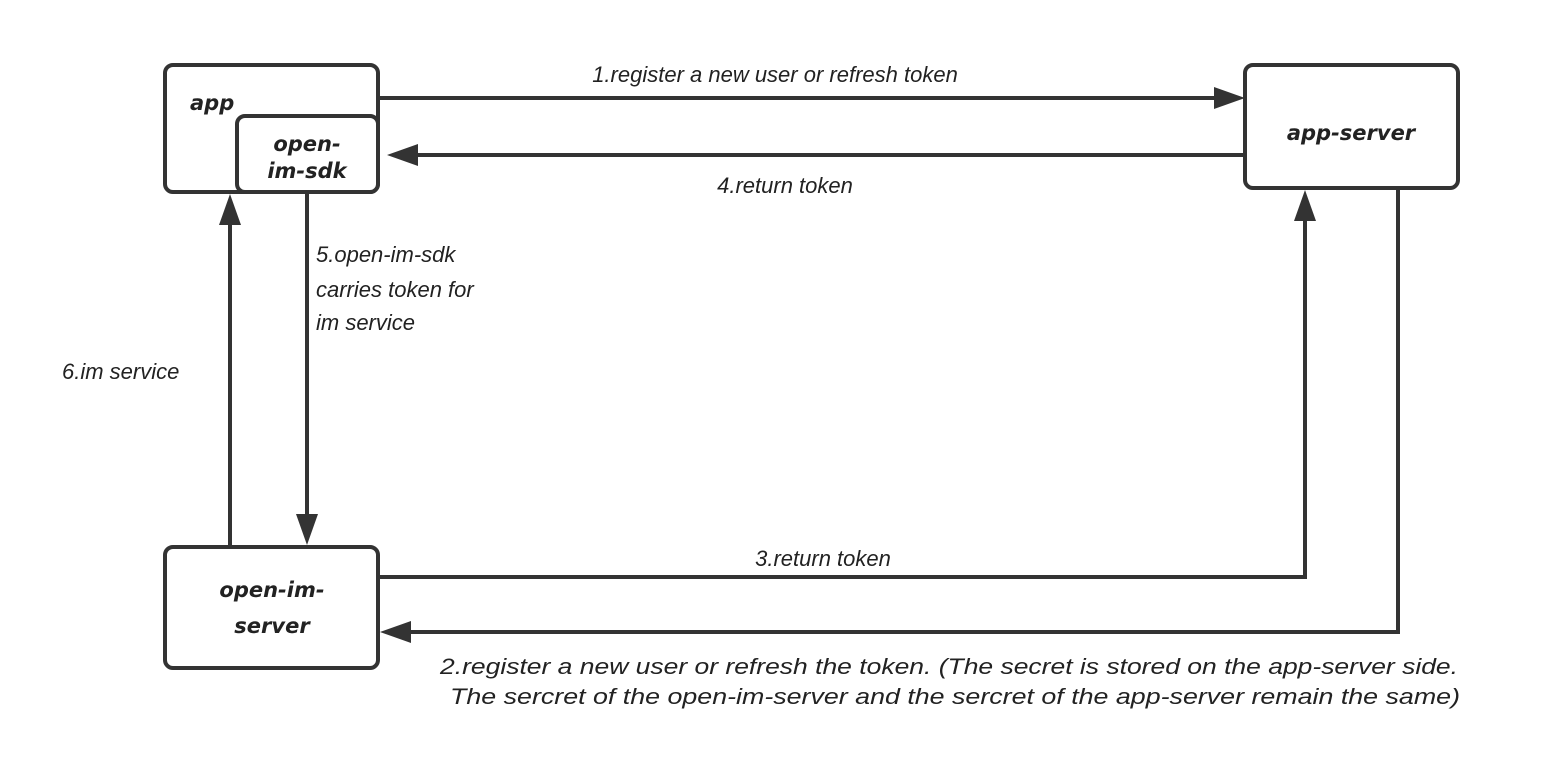 The image size is (1568, 769). I want to click on arrow-step4, so click(816, 155).